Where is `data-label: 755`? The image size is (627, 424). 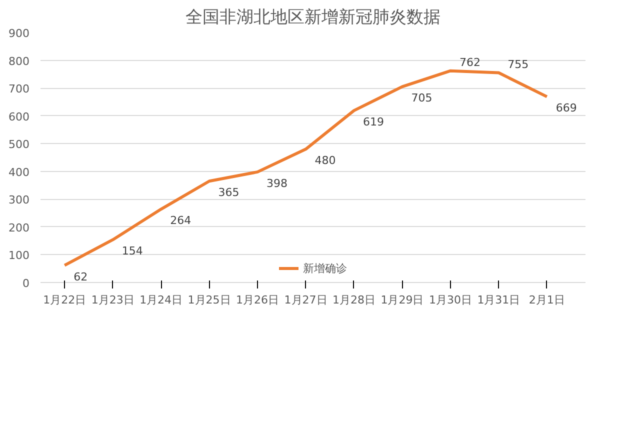 data-label: 755 is located at coordinates (518, 64).